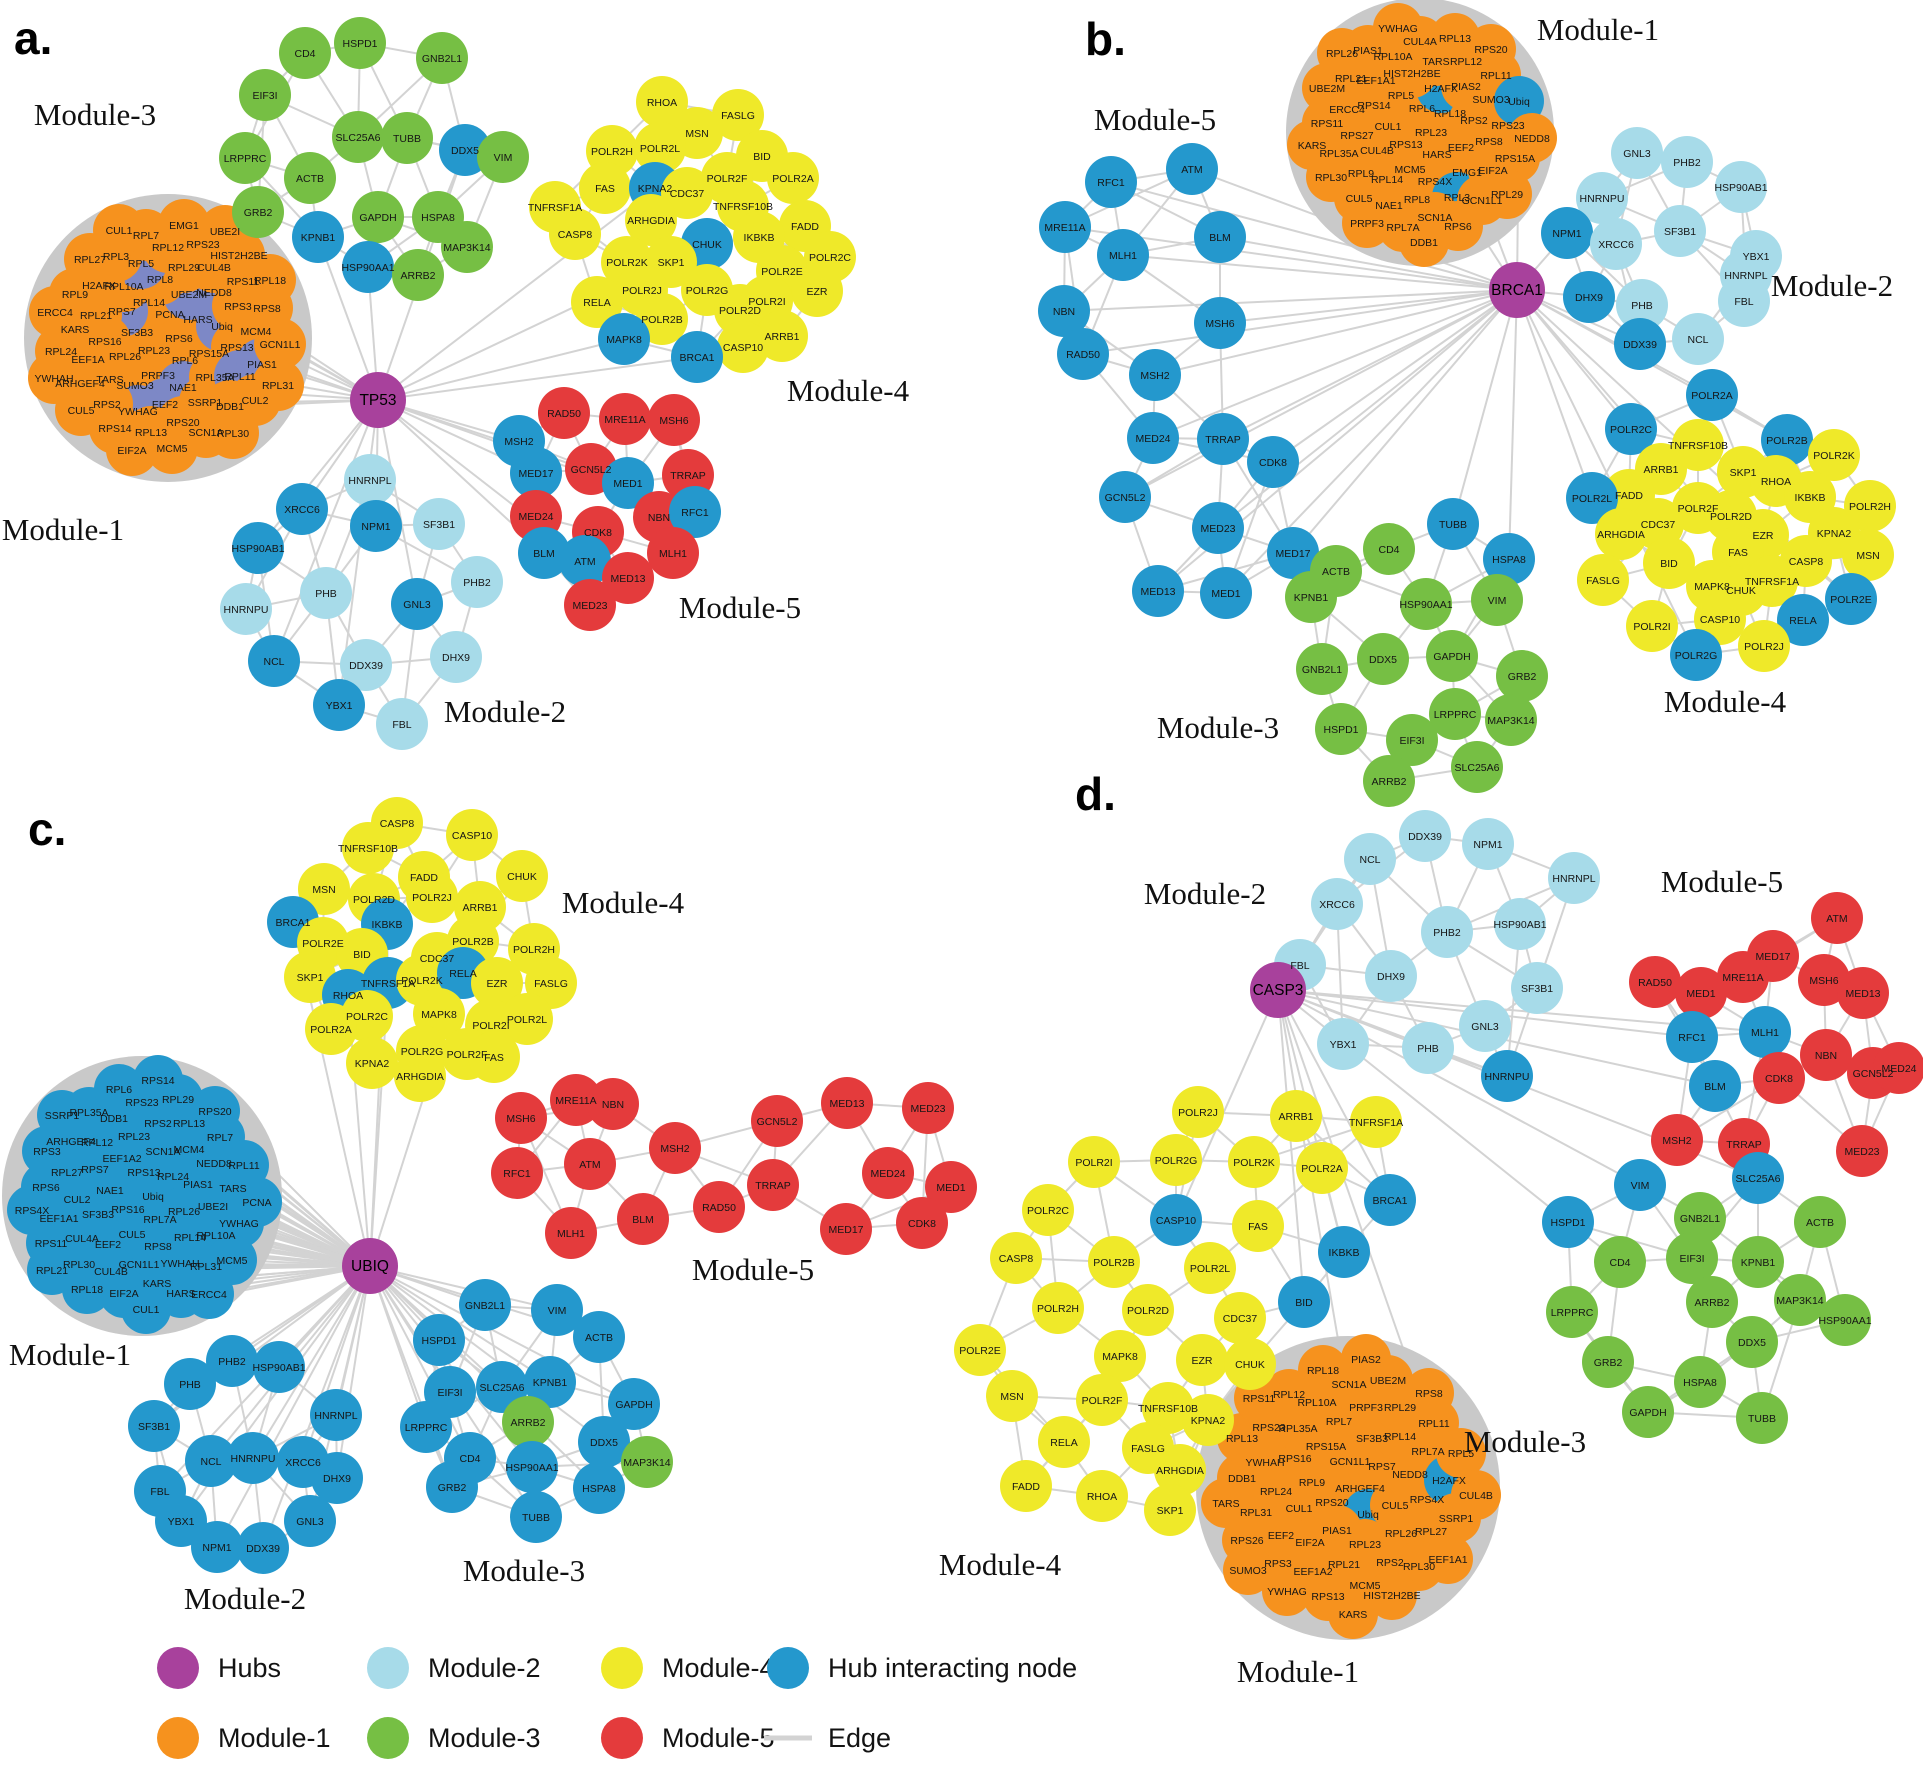 Image resolution: width=1923 pixels, height=1775 pixels. I want to click on node-label: CUL4A, so click(82, 1239).